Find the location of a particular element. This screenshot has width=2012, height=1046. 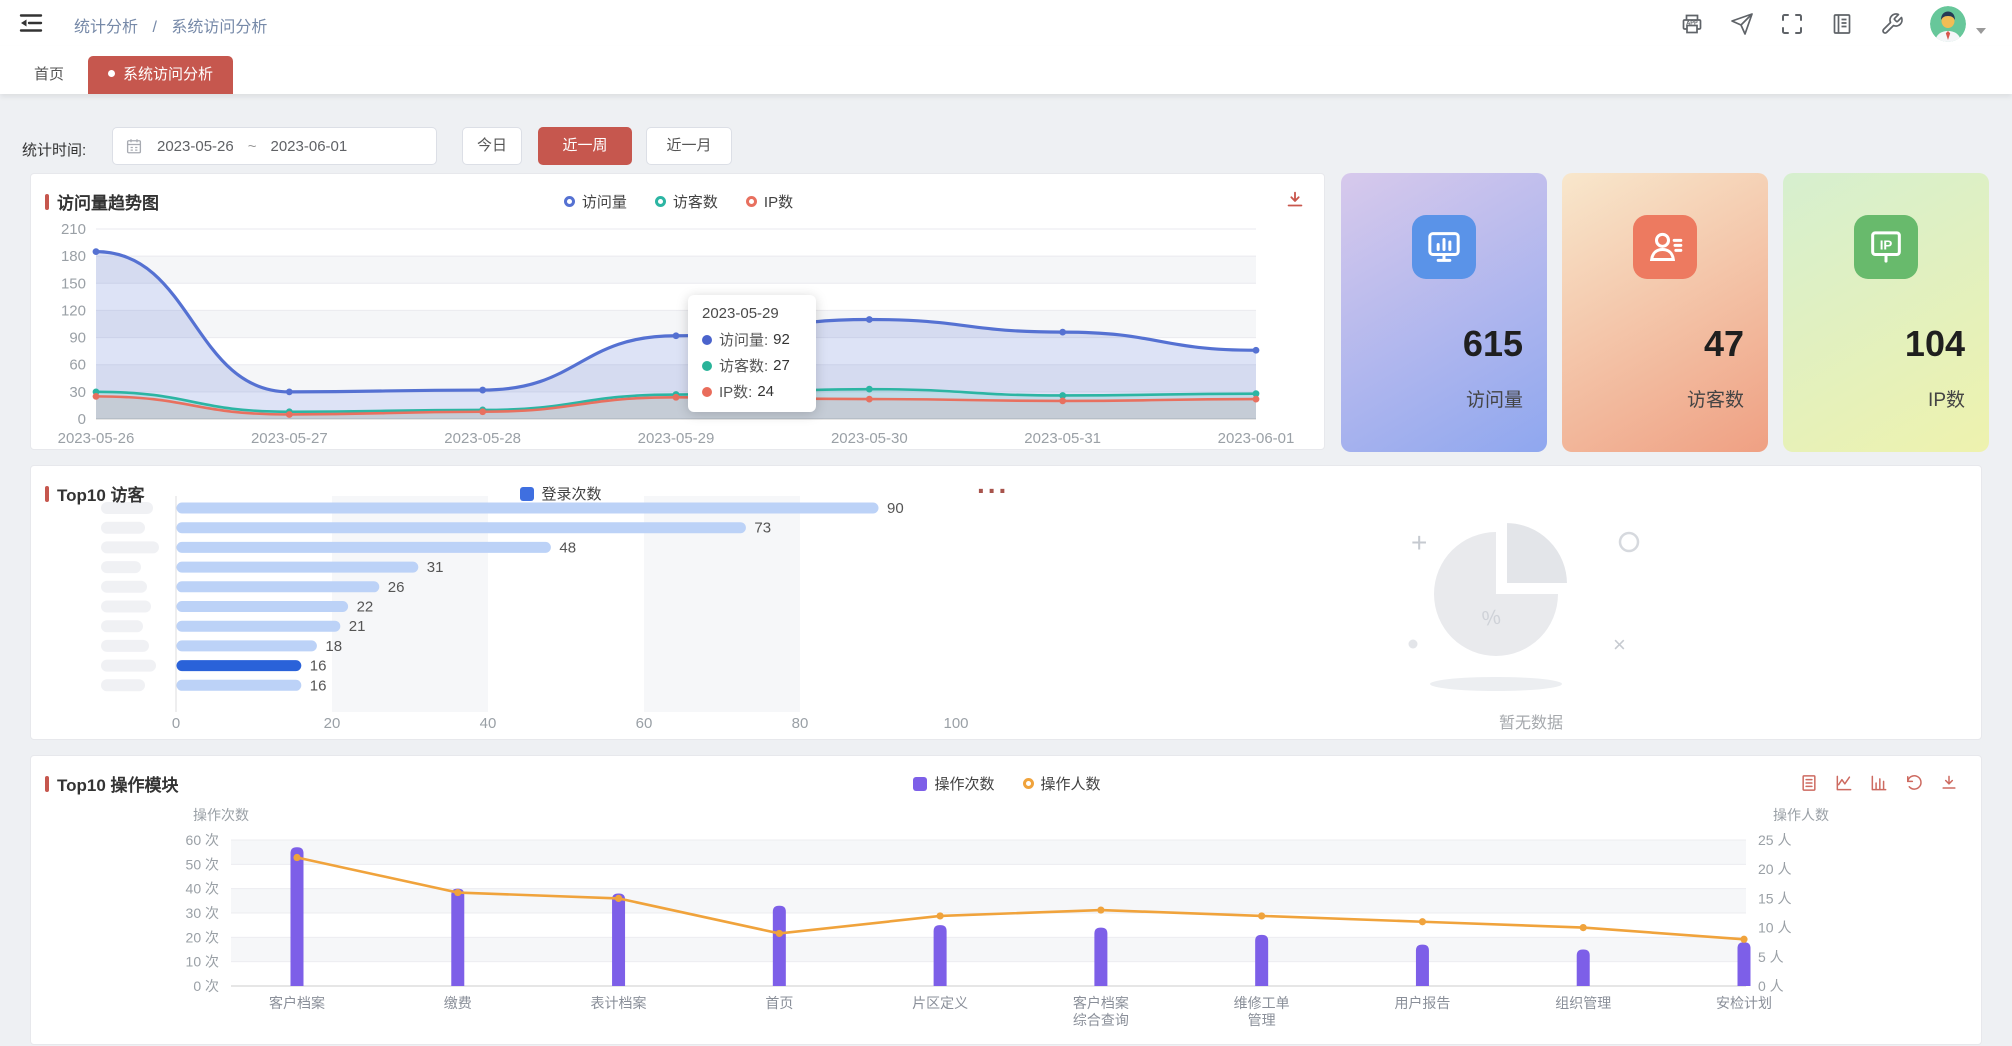

svg-text: 2023-05-31 is located at coordinates (1062, 438).